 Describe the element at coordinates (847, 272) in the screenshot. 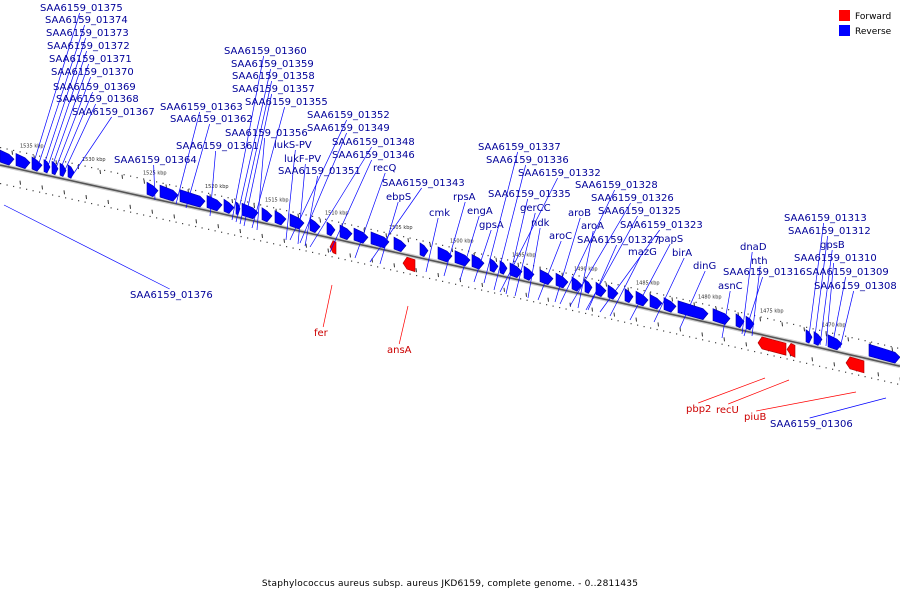

I see `gene-label-saa6159-01309: SAA6159_01309` at that location.